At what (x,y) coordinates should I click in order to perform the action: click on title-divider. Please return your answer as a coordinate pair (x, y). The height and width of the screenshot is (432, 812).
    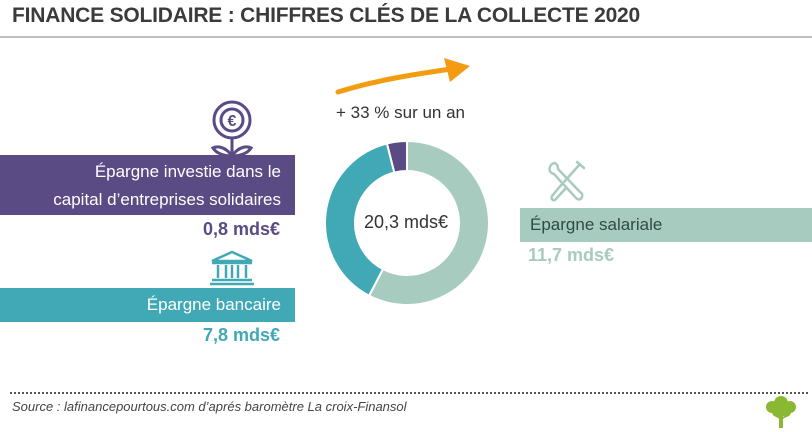
    Looking at the image, I should click on (406, 37).